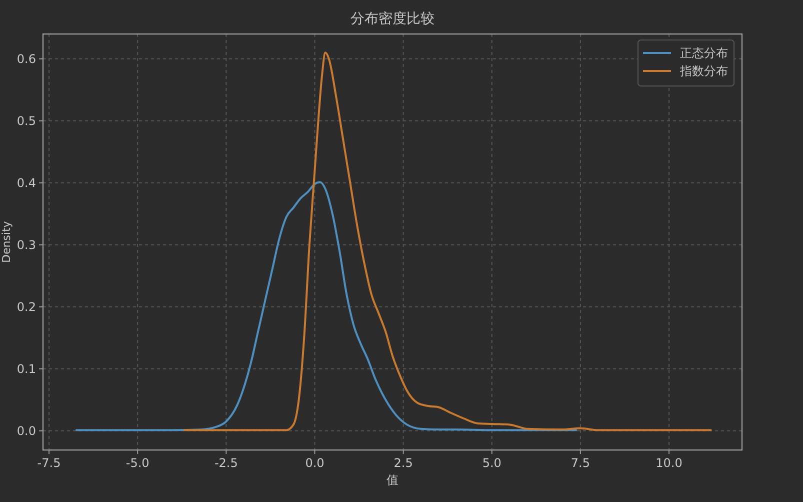 The width and height of the screenshot is (803, 502). What do you see at coordinates (392, 19) in the screenshot?
I see `chart-title: 分布密度比较` at bounding box center [392, 19].